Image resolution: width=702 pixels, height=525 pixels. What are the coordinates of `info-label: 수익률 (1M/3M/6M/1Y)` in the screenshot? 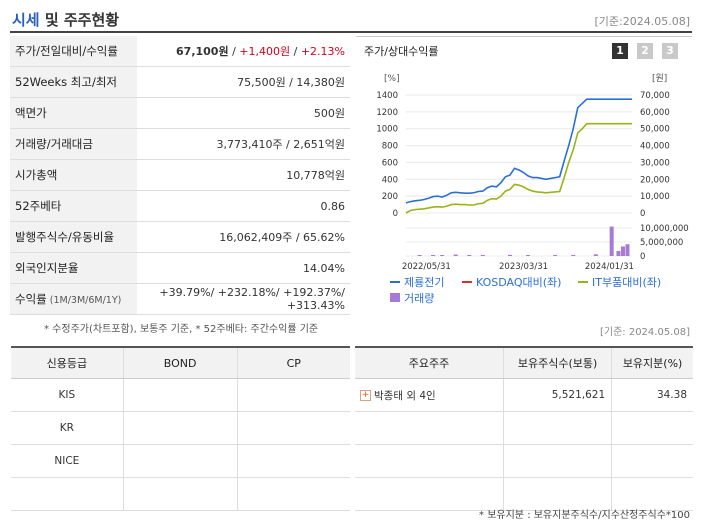 It's located at (73, 299).